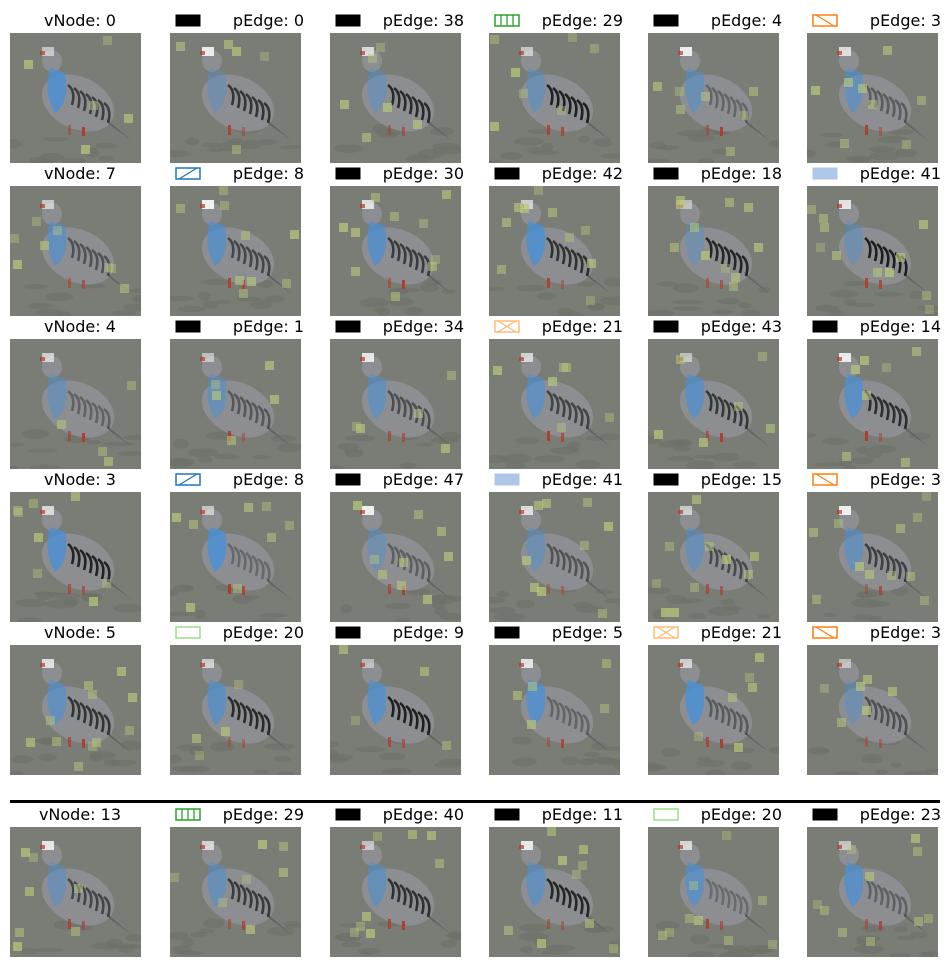  I want to click on pedge-title: pEdge: 14, so click(877, 327).